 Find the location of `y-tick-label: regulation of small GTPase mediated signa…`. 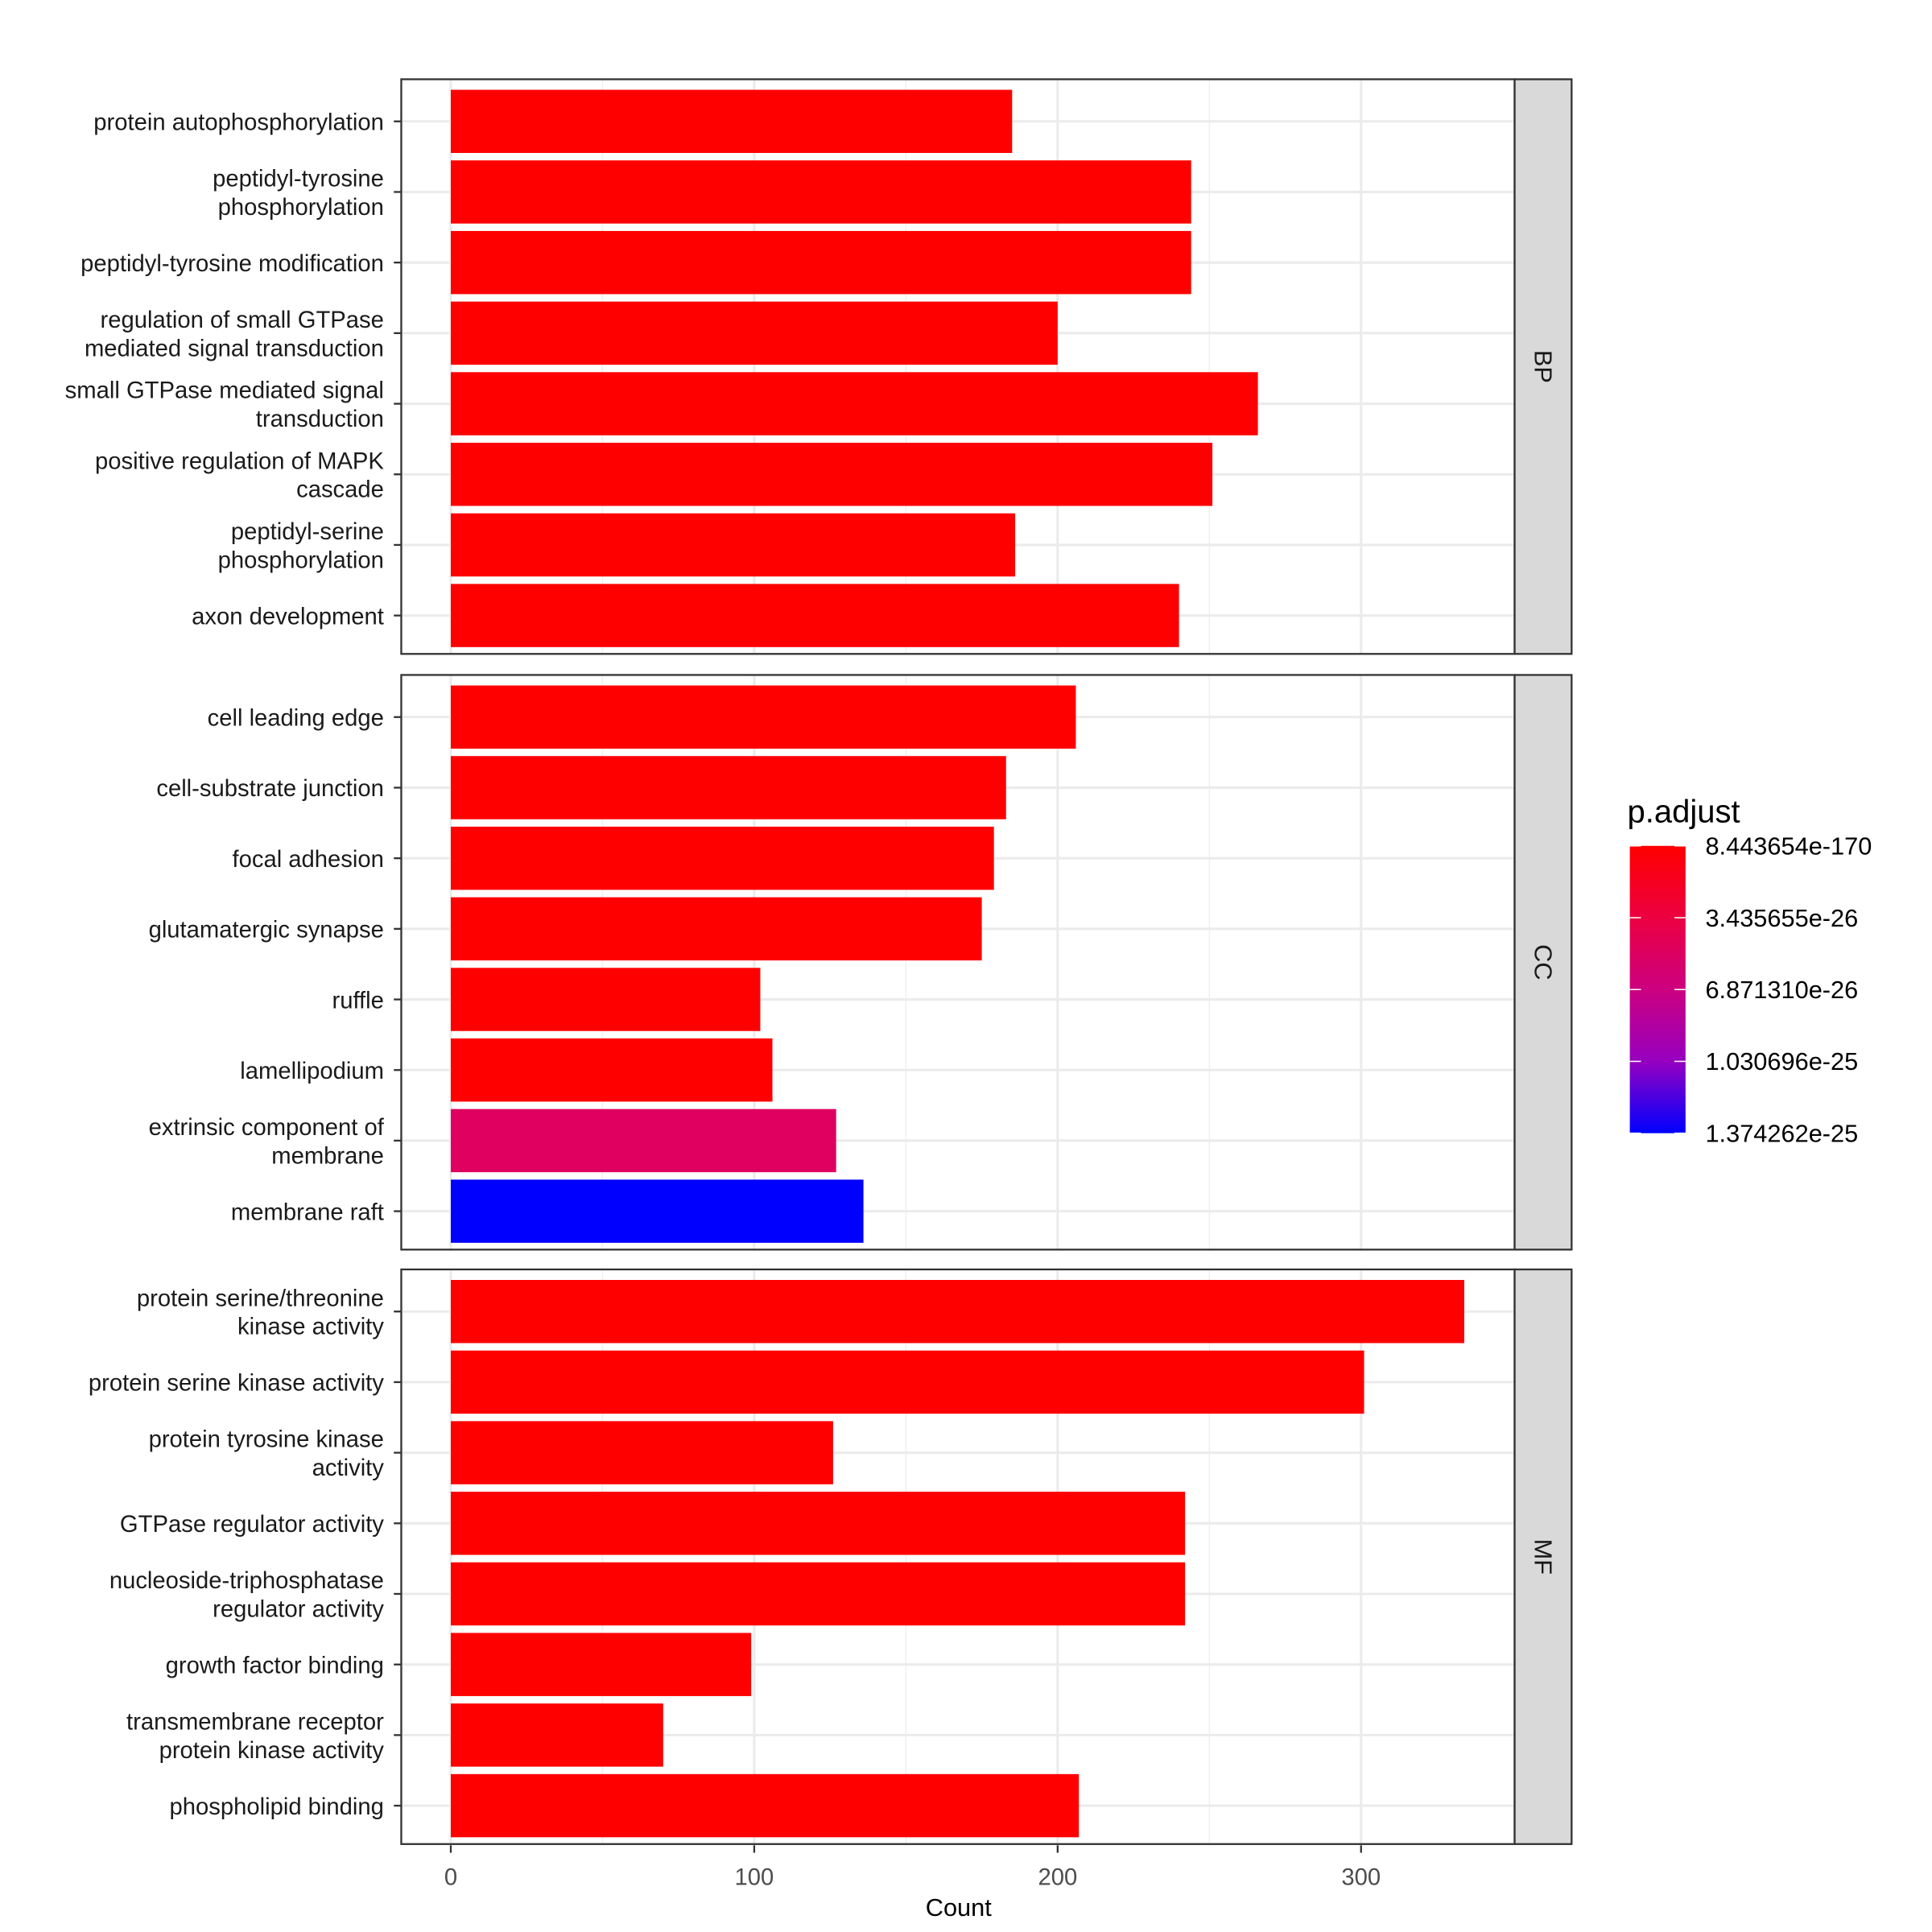

y-tick-label: regulation of small GTPase mediated signa… is located at coordinates (234, 334).